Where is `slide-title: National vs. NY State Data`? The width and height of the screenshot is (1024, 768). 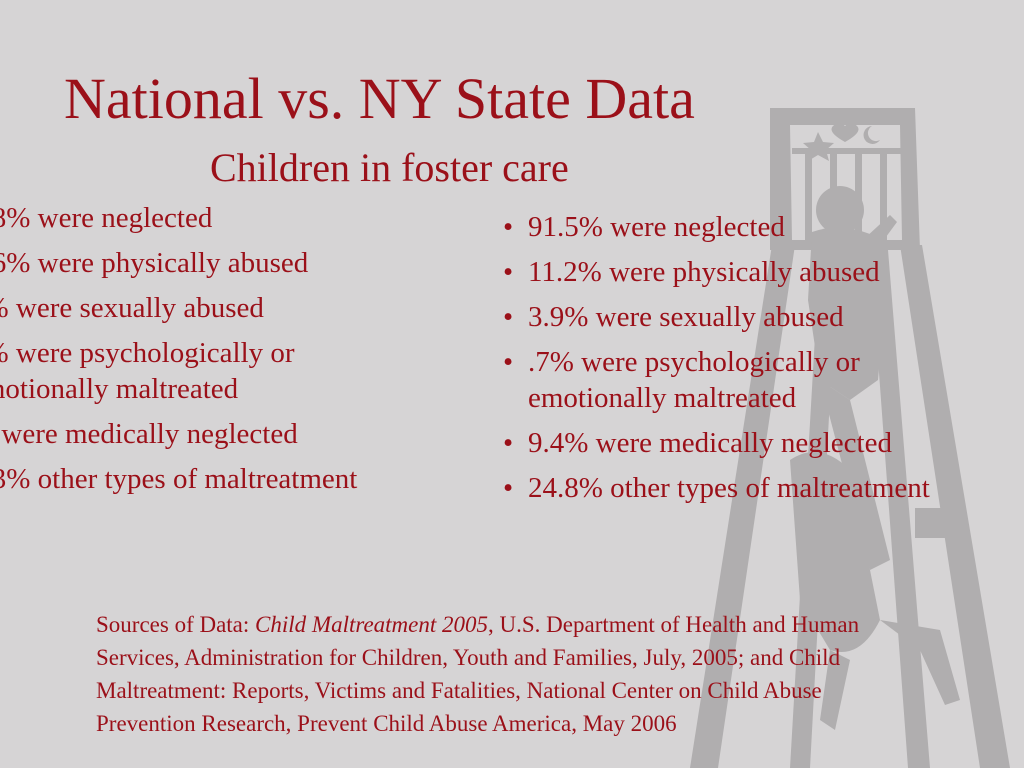 slide-title: National vs. NY State Data is located at coordinates (379, 98).